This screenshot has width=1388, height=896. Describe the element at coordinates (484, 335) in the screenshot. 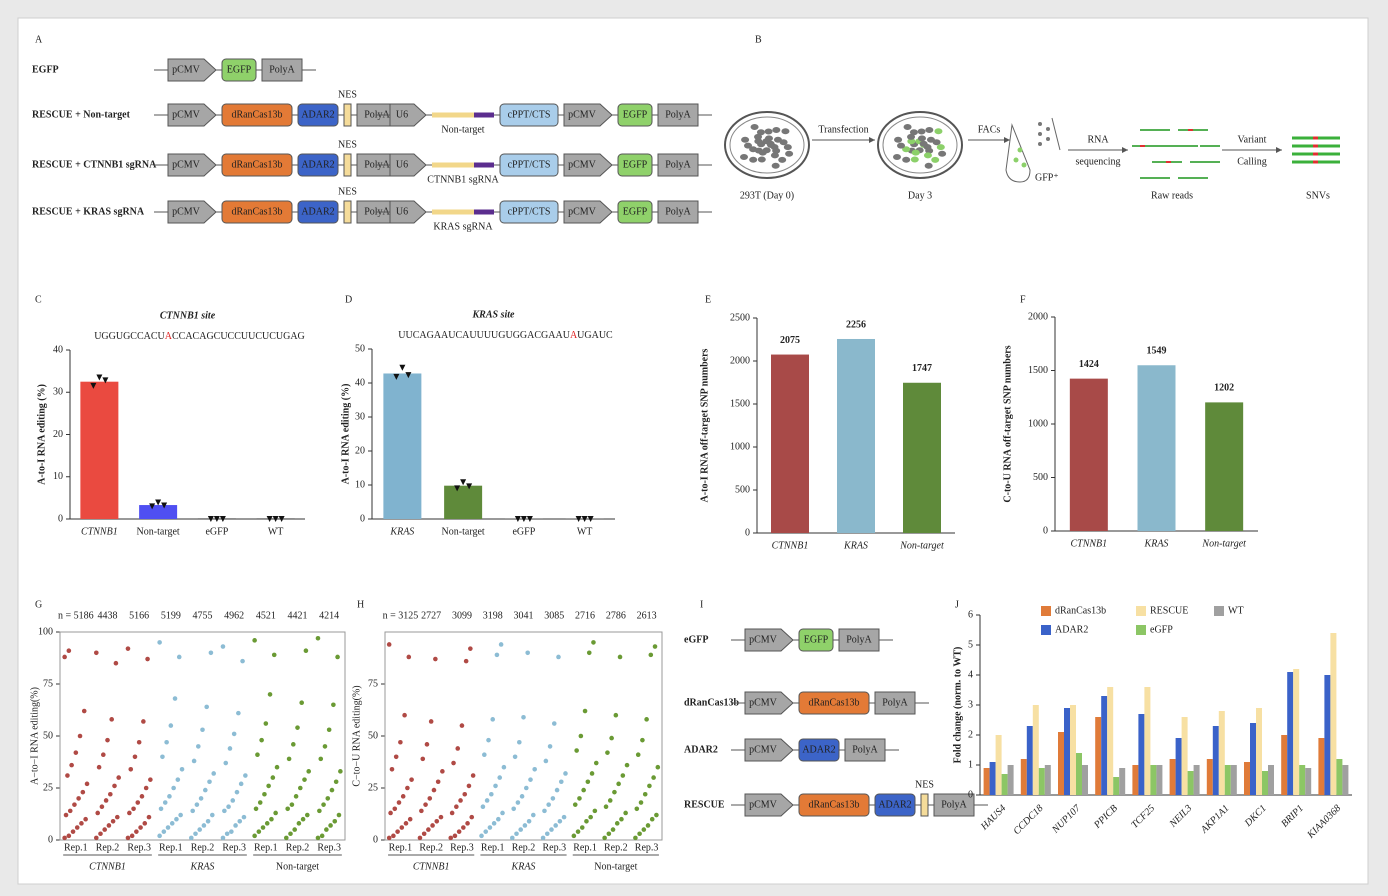

I see `sequence-part: UUCAGAAUCAUUUUGUGGACGAAU` at that location.